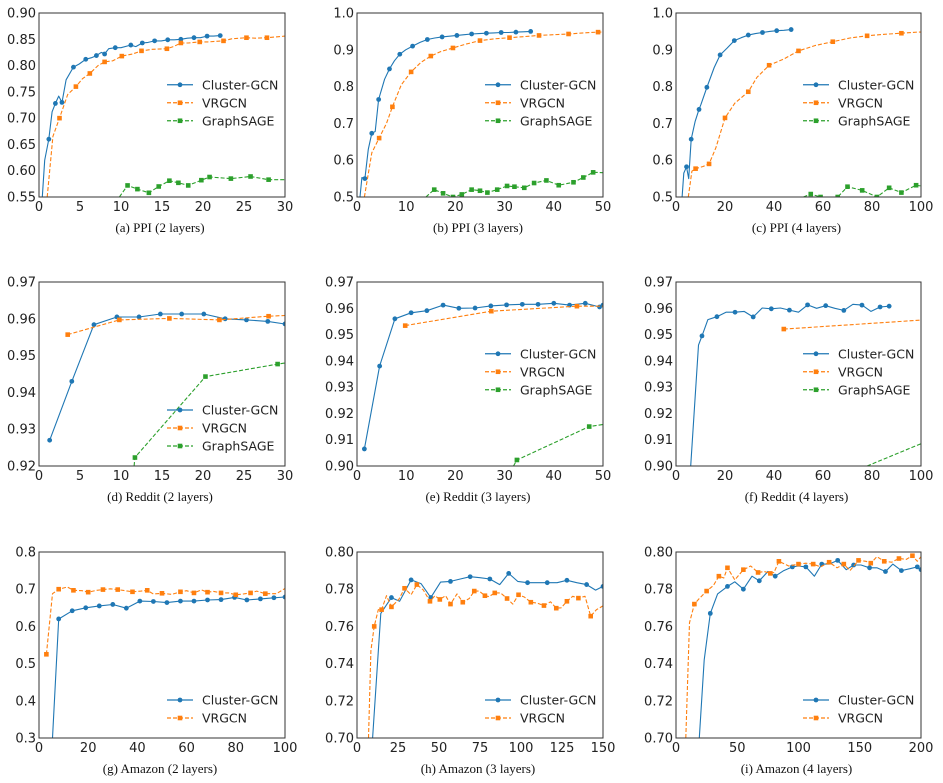 The image size is (943, 783). What do you see at coordinates (285, 476) in the screenshot?
I see `x-tick-label: 30` at bounding box center [285, 476].